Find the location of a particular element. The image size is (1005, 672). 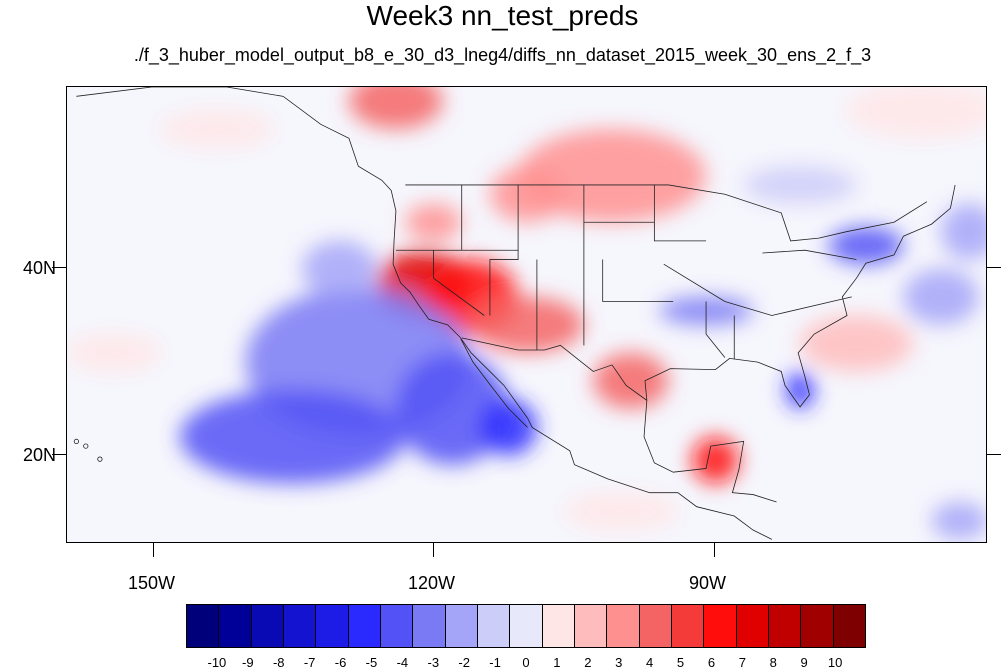

baja-coastline is located at coordinates (494, 383).